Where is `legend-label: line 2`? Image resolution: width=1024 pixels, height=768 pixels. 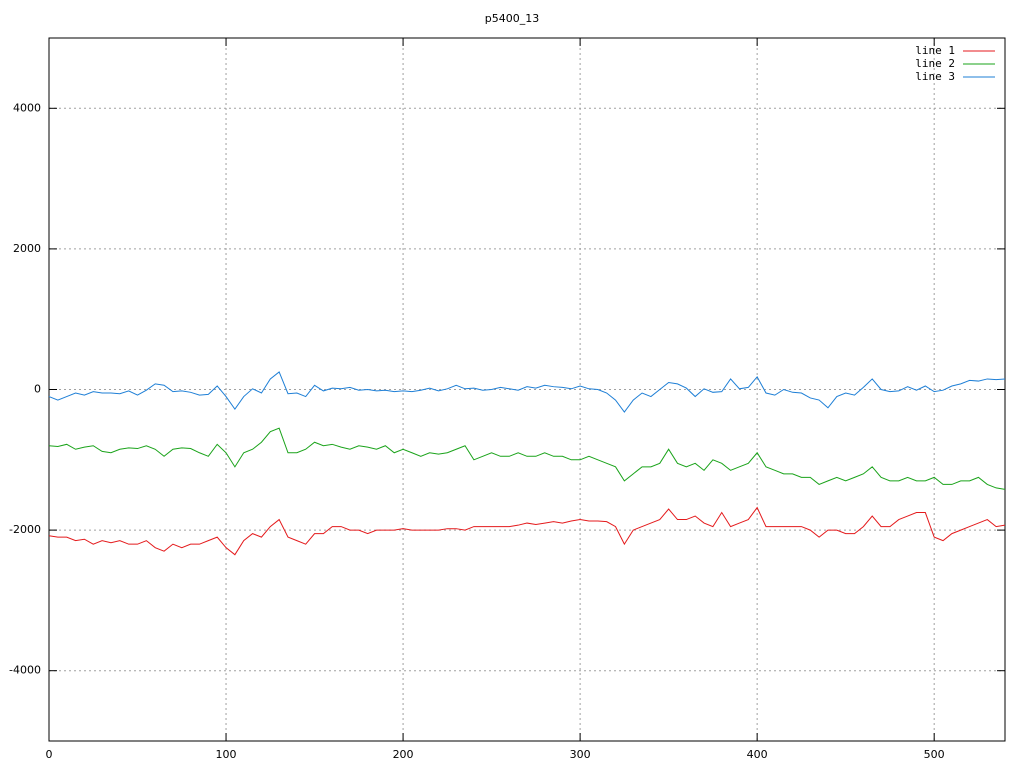
legend-label: line 2 is located at coordinates (935, 63).